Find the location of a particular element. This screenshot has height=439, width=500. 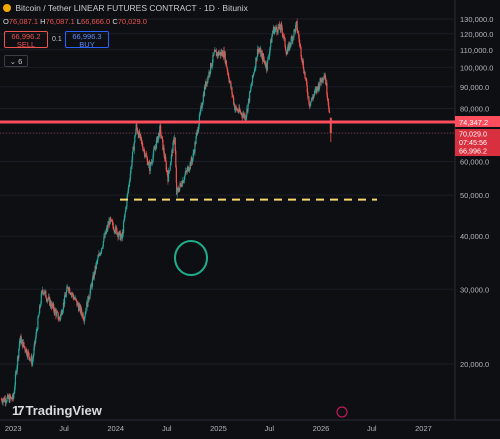

buy-button: 66,996.3 BUY is located at coordinates (87, 40).